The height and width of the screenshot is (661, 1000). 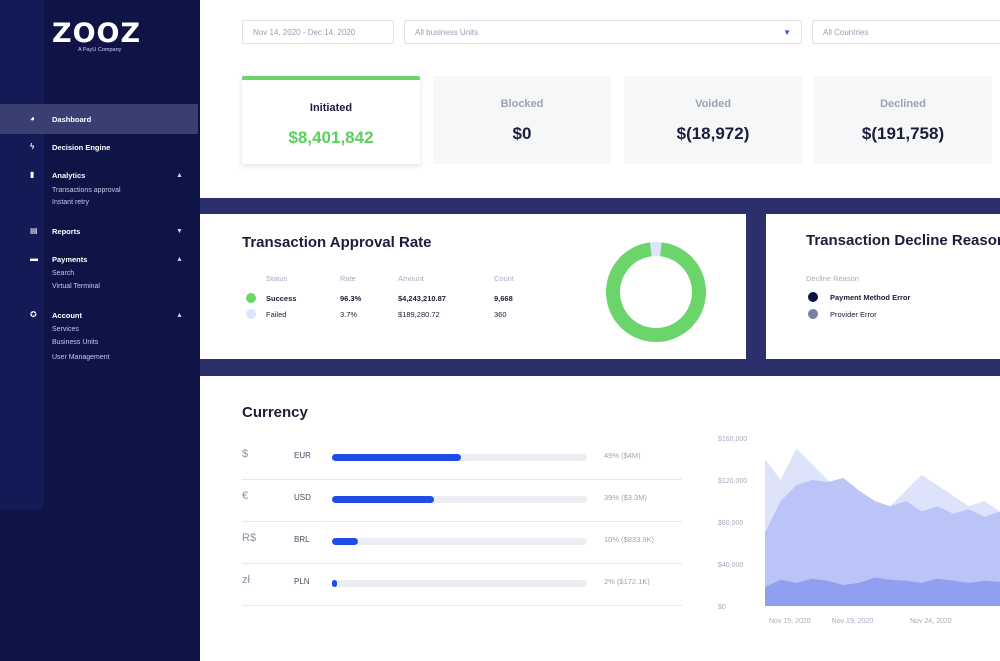 I want to click on kpi-value: $8,401,842, so click(x=331, y=137).